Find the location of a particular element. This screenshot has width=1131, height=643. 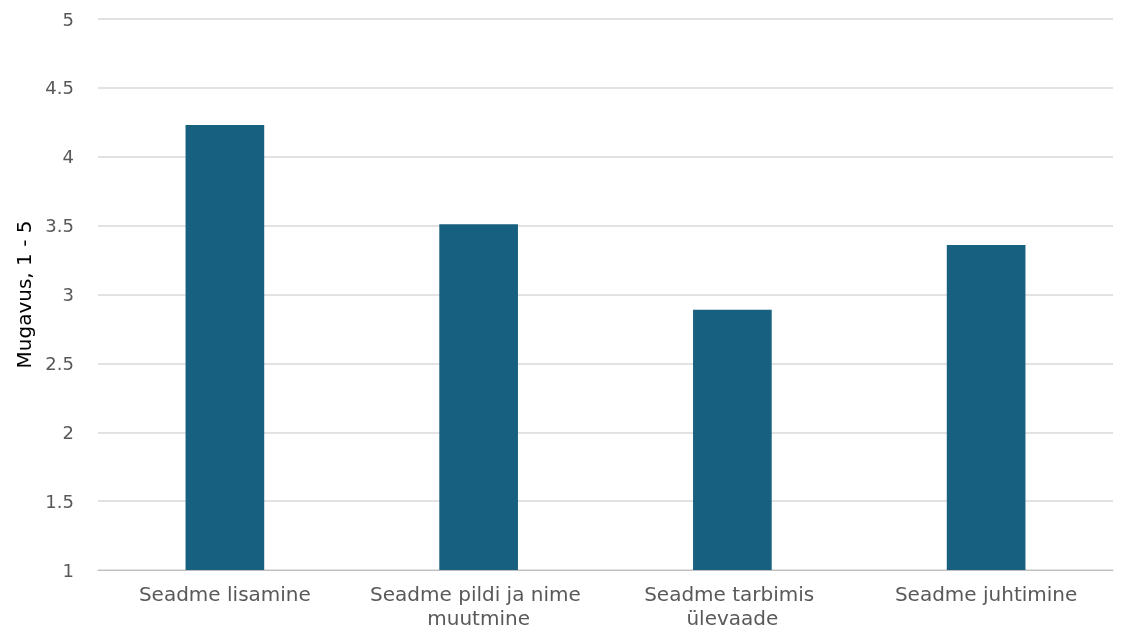

y-tick-label: 2.5 is located at coordinates (59, 363).